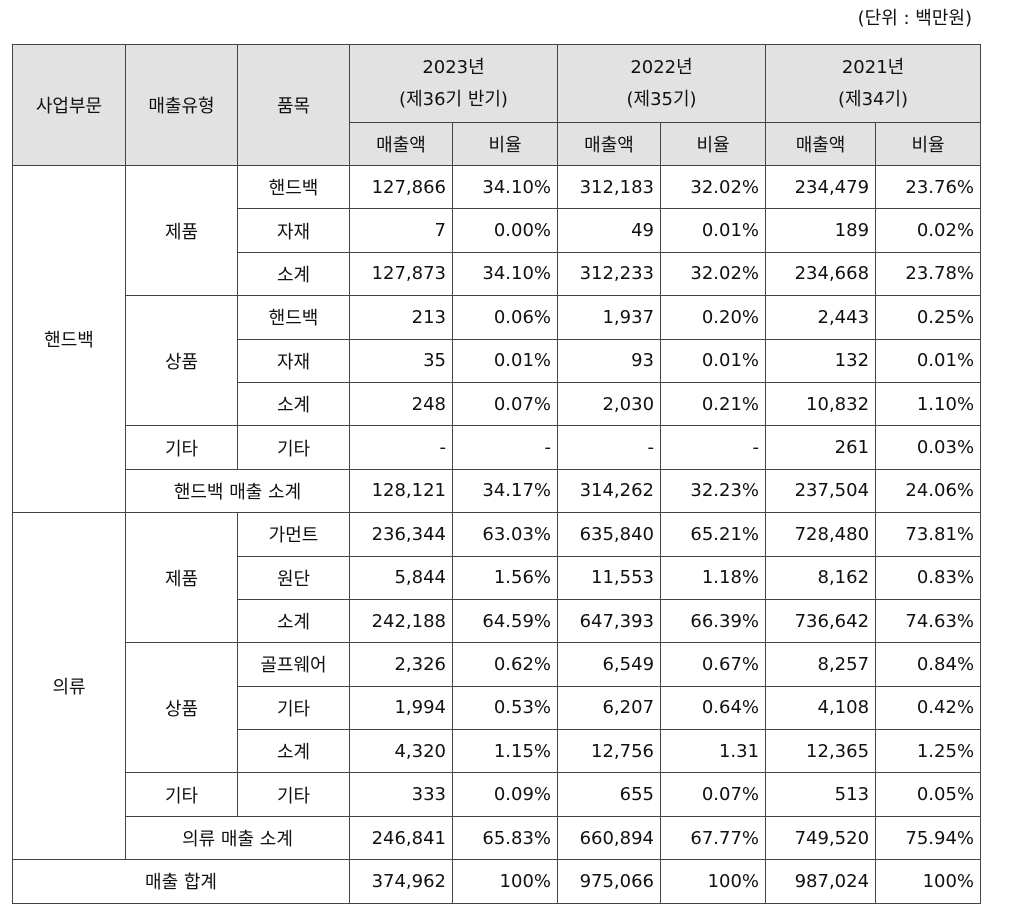  I want to click on value-cell: 23.78%, so click(928, 274).